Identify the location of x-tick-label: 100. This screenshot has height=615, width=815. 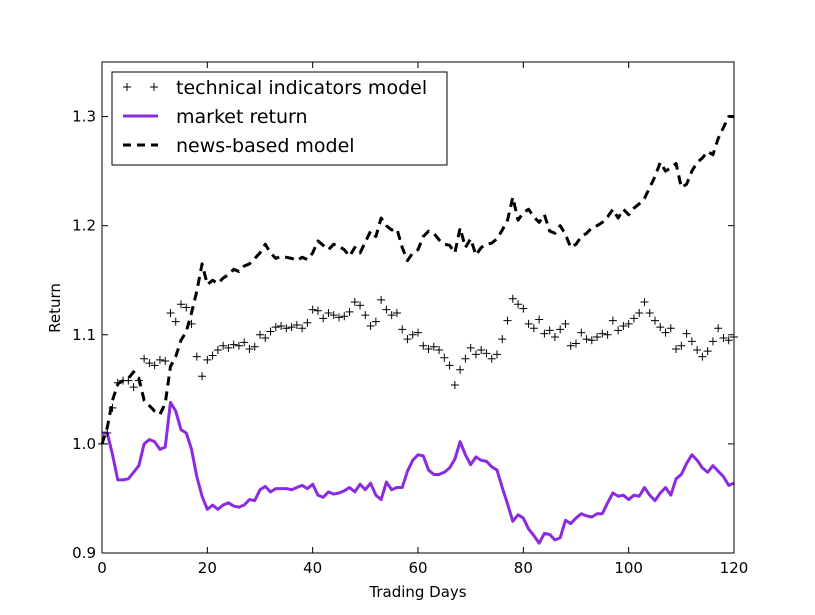
(628, 568).